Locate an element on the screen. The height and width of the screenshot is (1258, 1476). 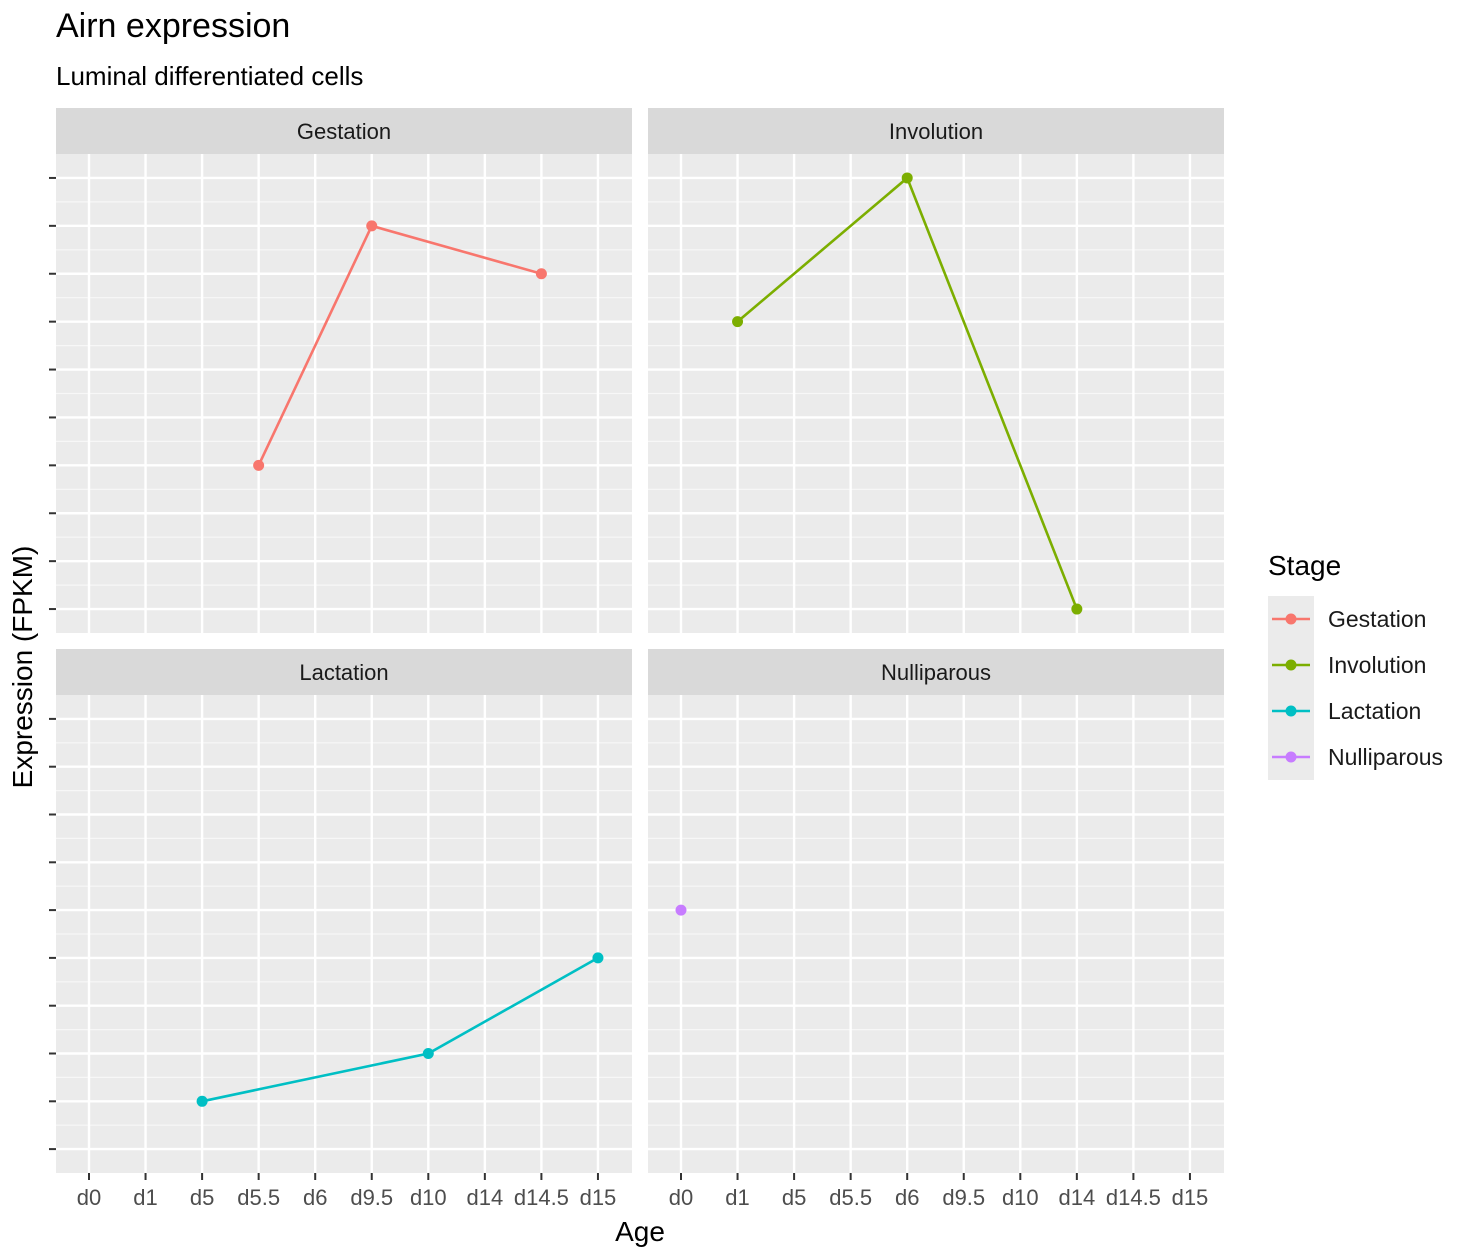
chart-subtitle: Luminal differentiated cells is located at coordinates (209, 76).